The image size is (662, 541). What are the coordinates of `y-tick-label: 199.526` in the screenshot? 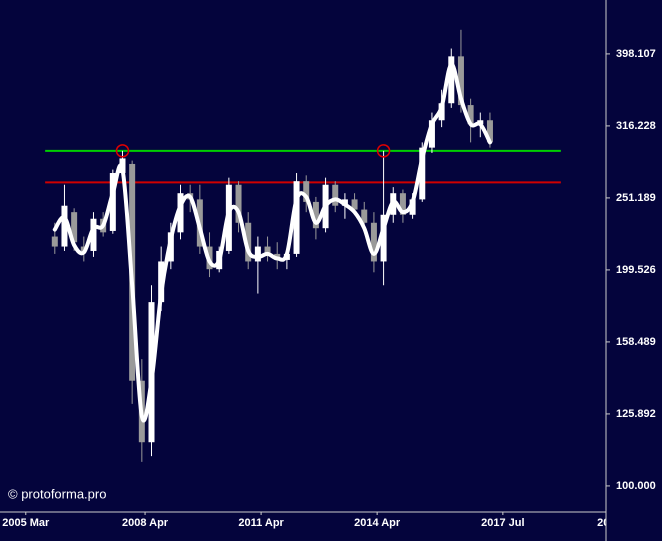 It's located at (636, 270).